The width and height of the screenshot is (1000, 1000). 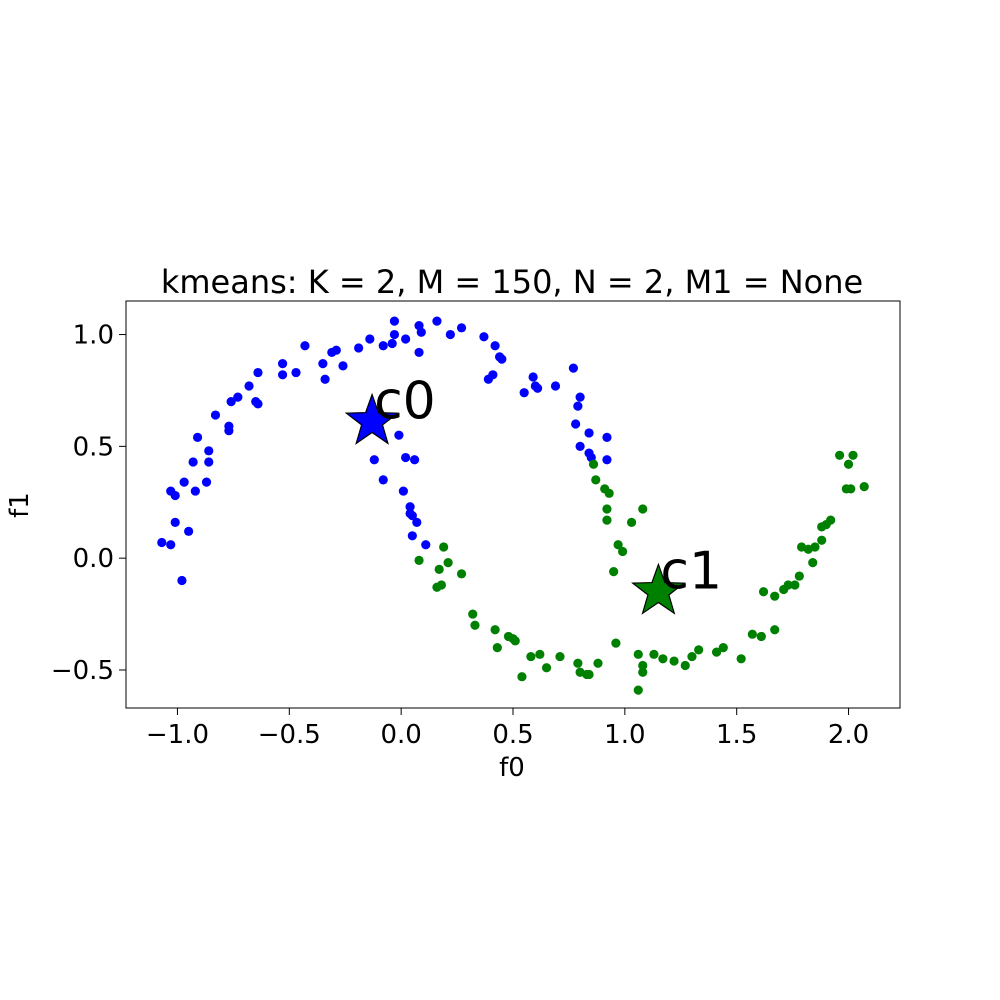 What do you see at coordinates (736, 735) in the screenshot?
I see `x-tick-label: 1.5` at bounding box center [736, 735].